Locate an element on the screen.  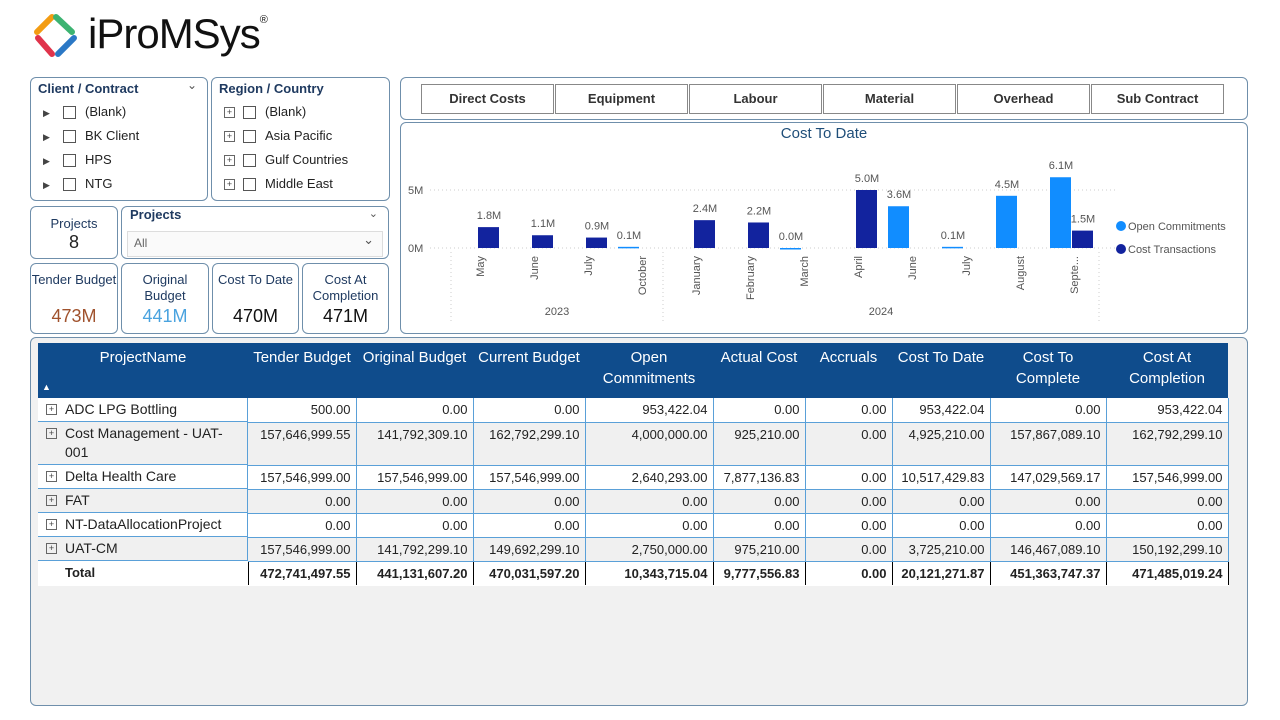
cell: 953,422.04 is located at coordinates (1167, 410).